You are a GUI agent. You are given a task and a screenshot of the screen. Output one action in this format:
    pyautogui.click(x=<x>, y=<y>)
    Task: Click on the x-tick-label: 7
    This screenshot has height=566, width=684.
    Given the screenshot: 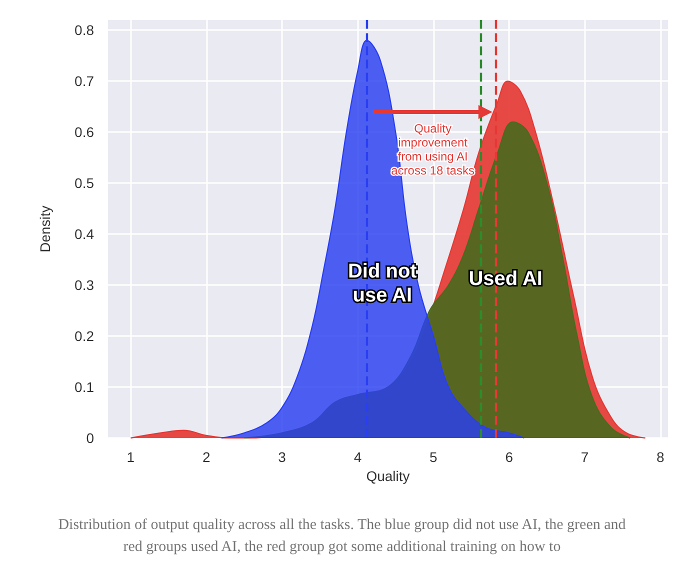 What is the action you would take?
    pyautogui.click(x=584, y=457)
    